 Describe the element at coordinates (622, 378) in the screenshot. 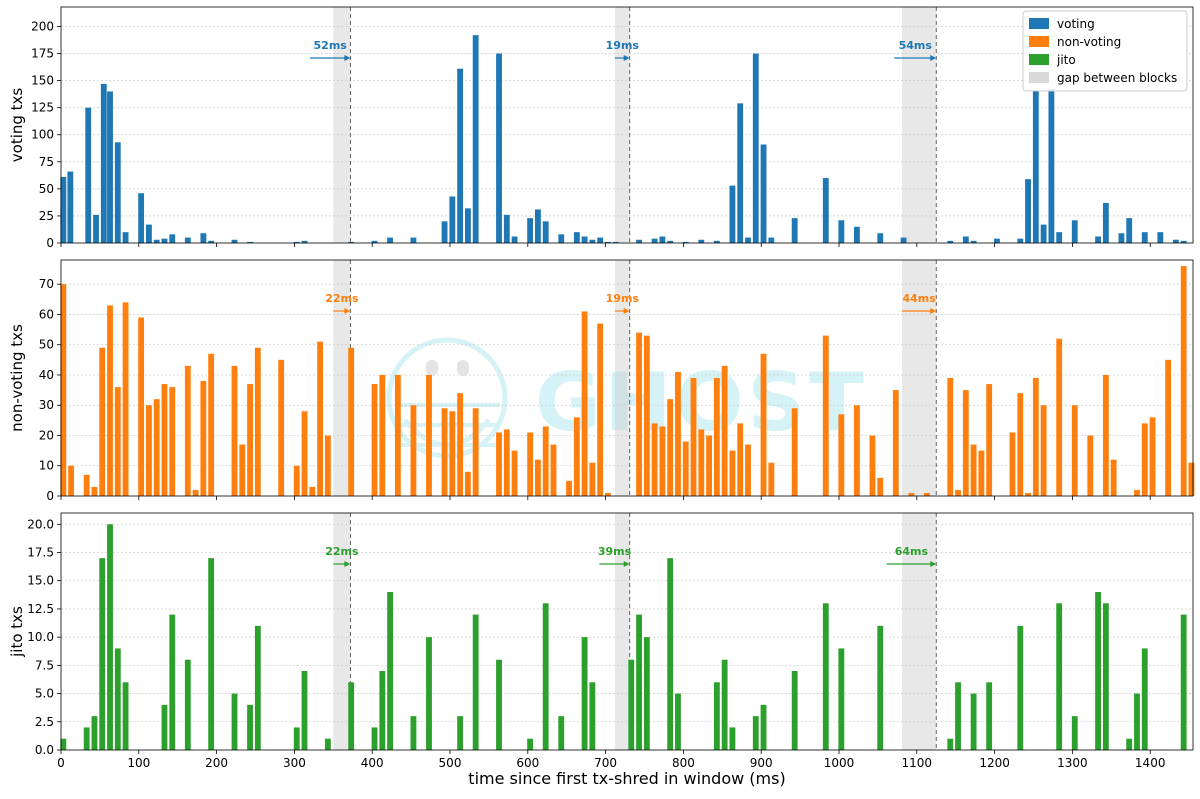

I see `non-voting-gap-region` at that location.